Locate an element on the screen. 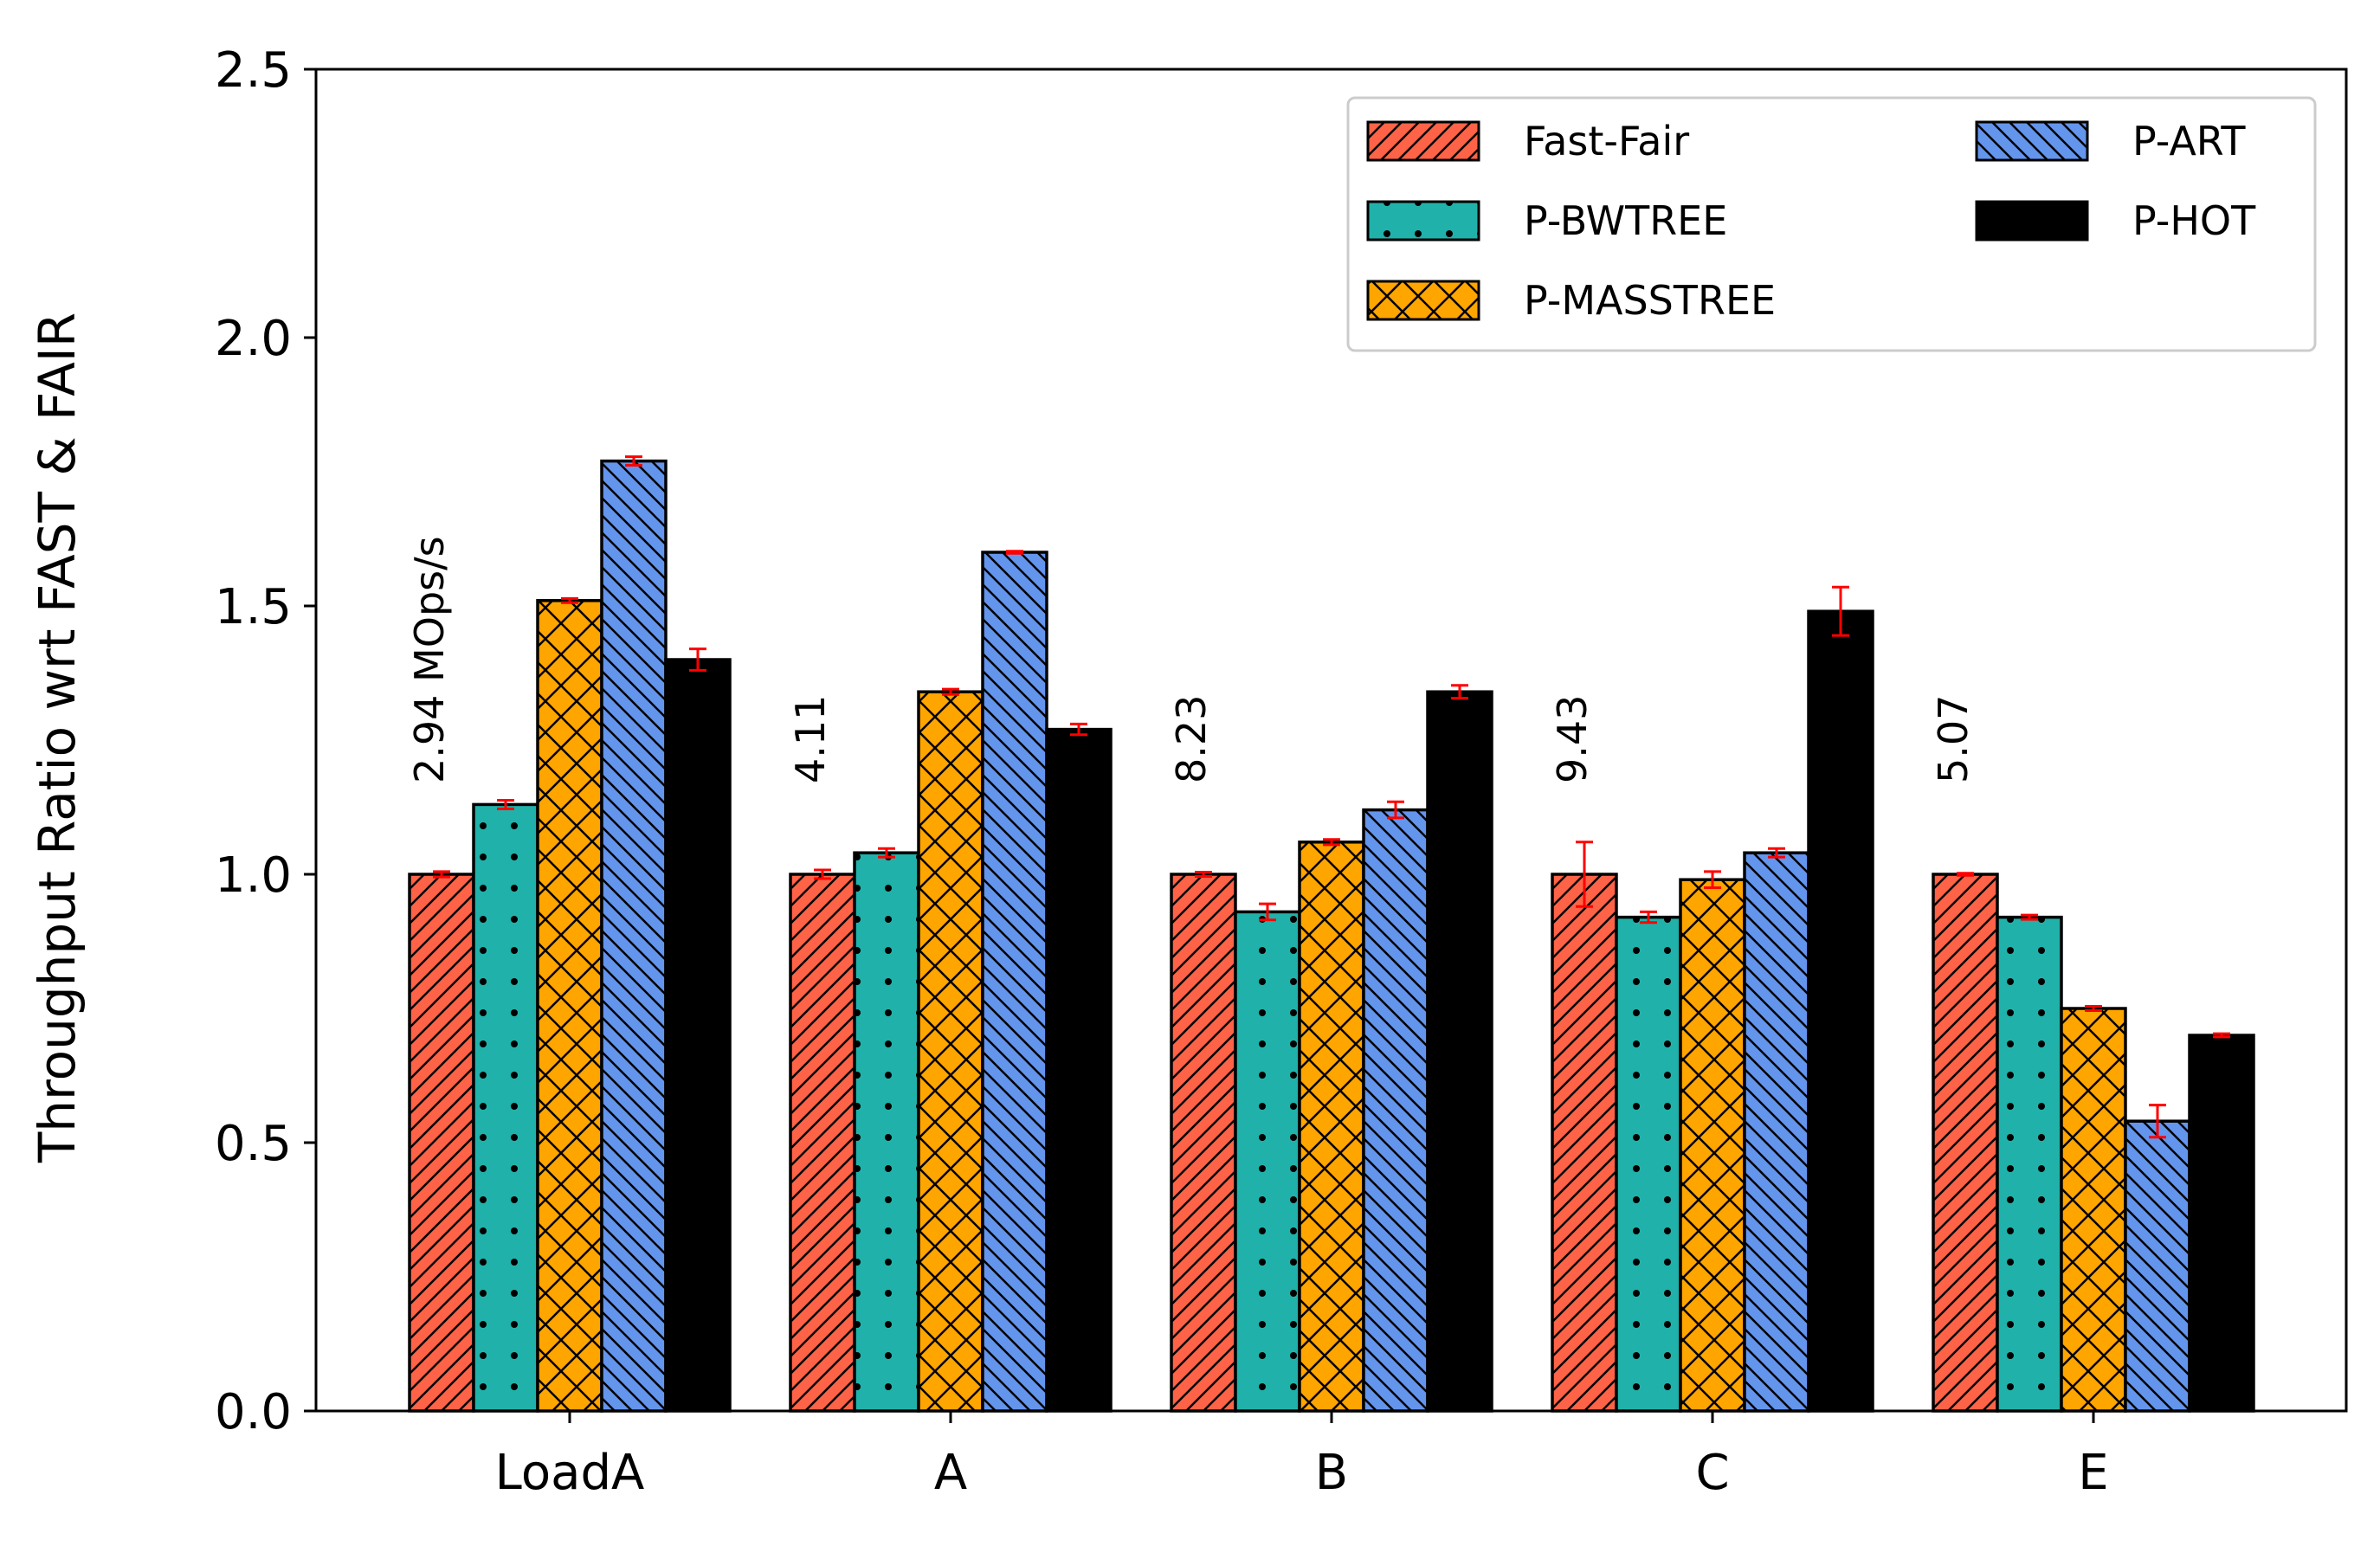 This screenshot has width=2380, height=1559. x-tick-label: B is located at coordinates (1331, 1473).